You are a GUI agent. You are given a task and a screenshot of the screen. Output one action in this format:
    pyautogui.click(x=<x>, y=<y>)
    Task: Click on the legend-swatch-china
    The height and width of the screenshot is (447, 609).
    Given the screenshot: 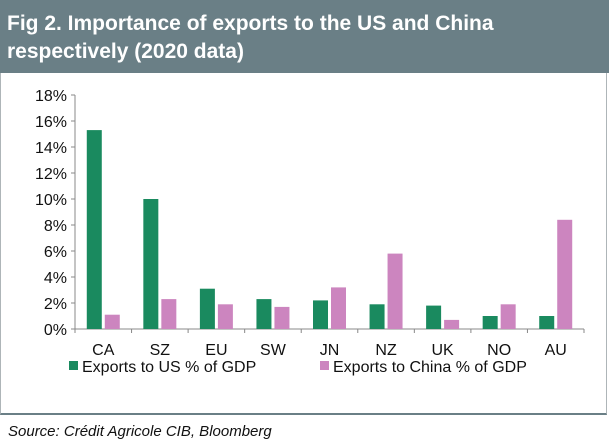 What is the action you would take?
    pyautogui.click(x=324, y=365)
    